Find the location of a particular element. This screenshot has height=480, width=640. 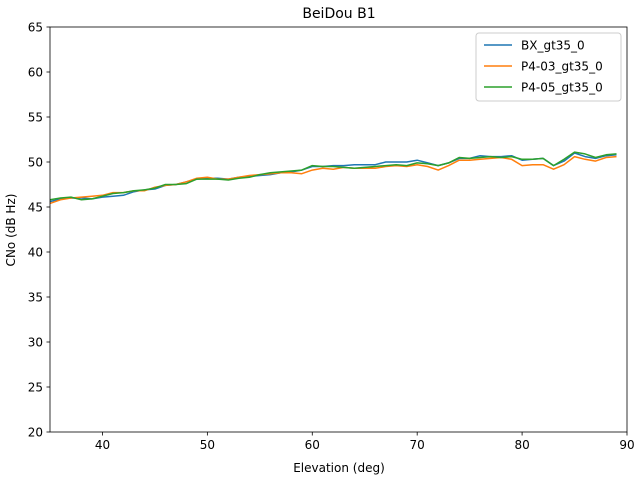

legend-label-2: P4-05_gt35_0 is located at coordinates (562, 88).